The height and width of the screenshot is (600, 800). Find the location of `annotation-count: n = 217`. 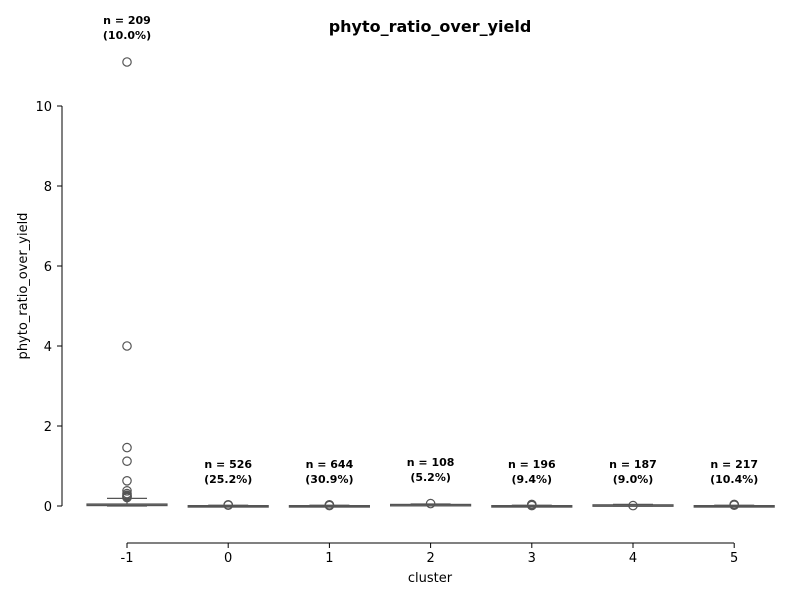

annotation-count: n = 217 is located at coordinates (734, 464).